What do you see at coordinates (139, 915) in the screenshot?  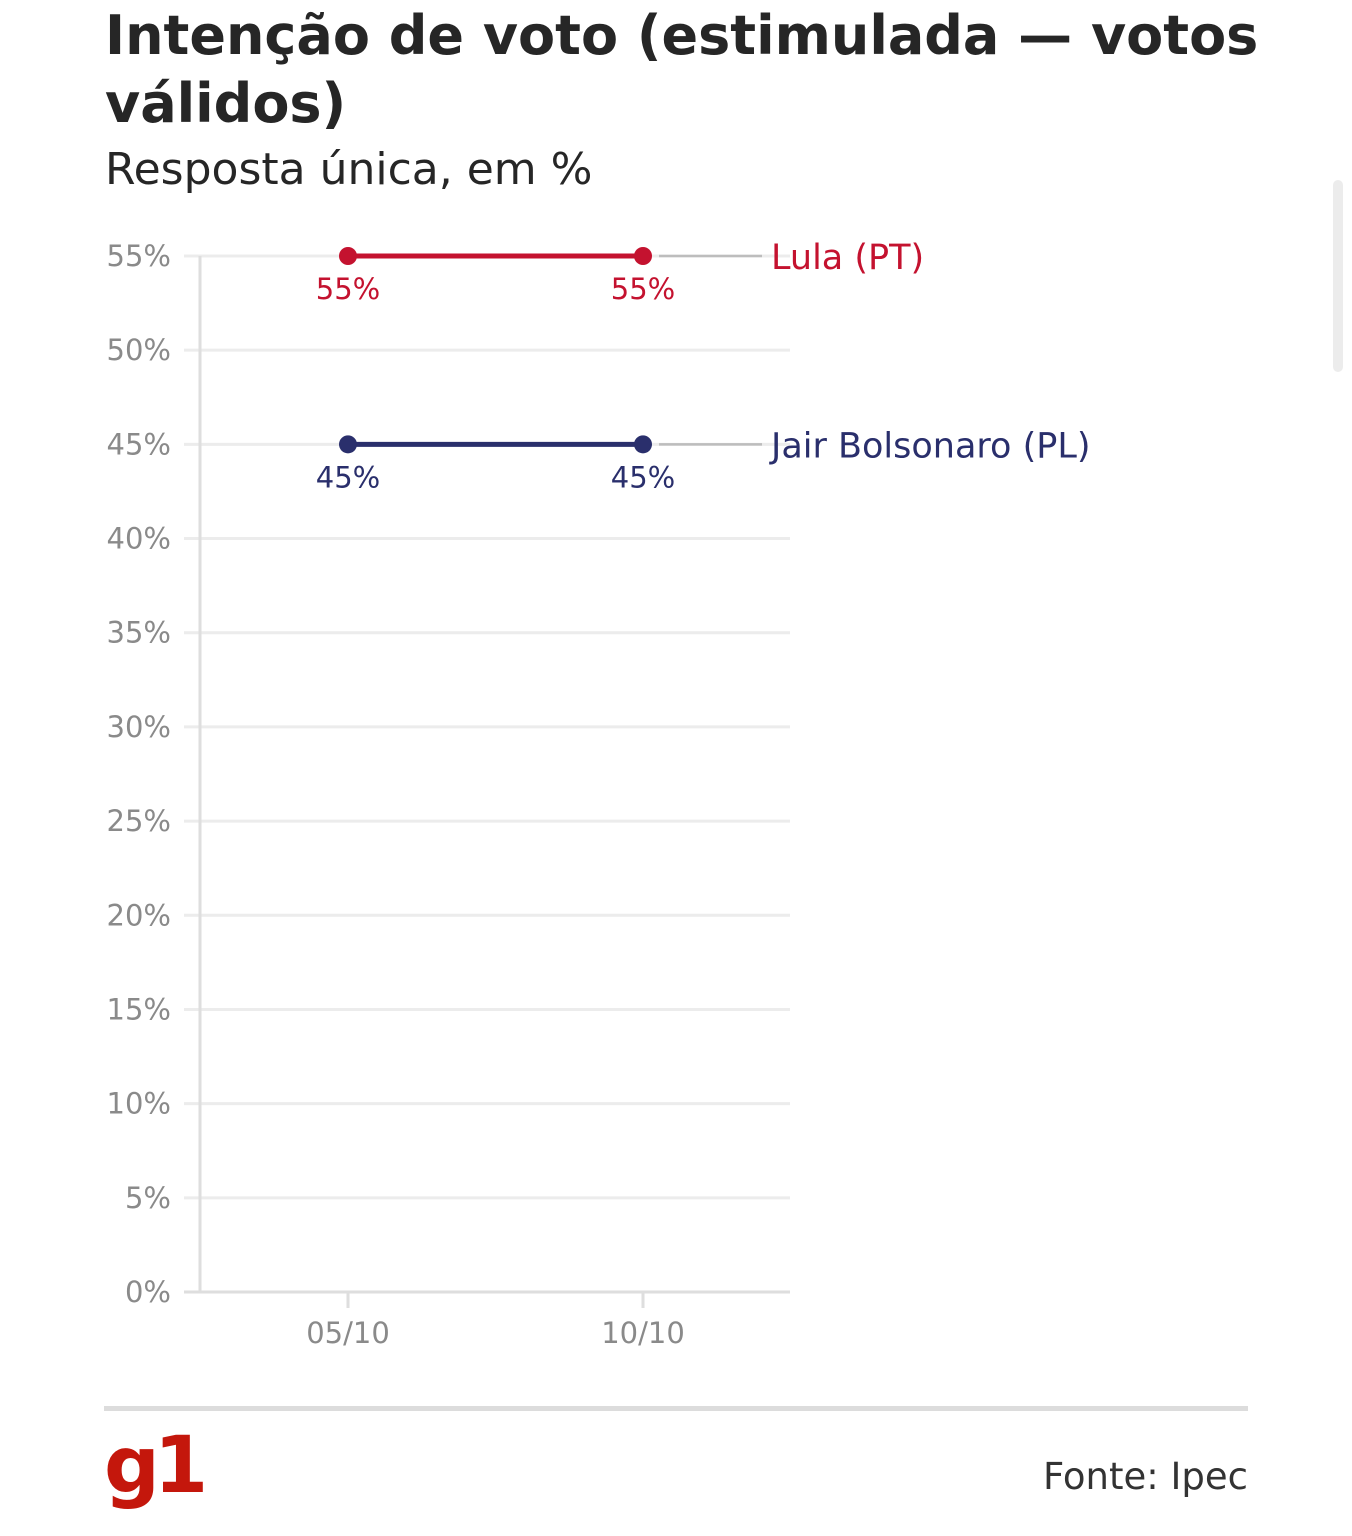 I see `y-tick-label: 20%` at bounding box center [139, 915].